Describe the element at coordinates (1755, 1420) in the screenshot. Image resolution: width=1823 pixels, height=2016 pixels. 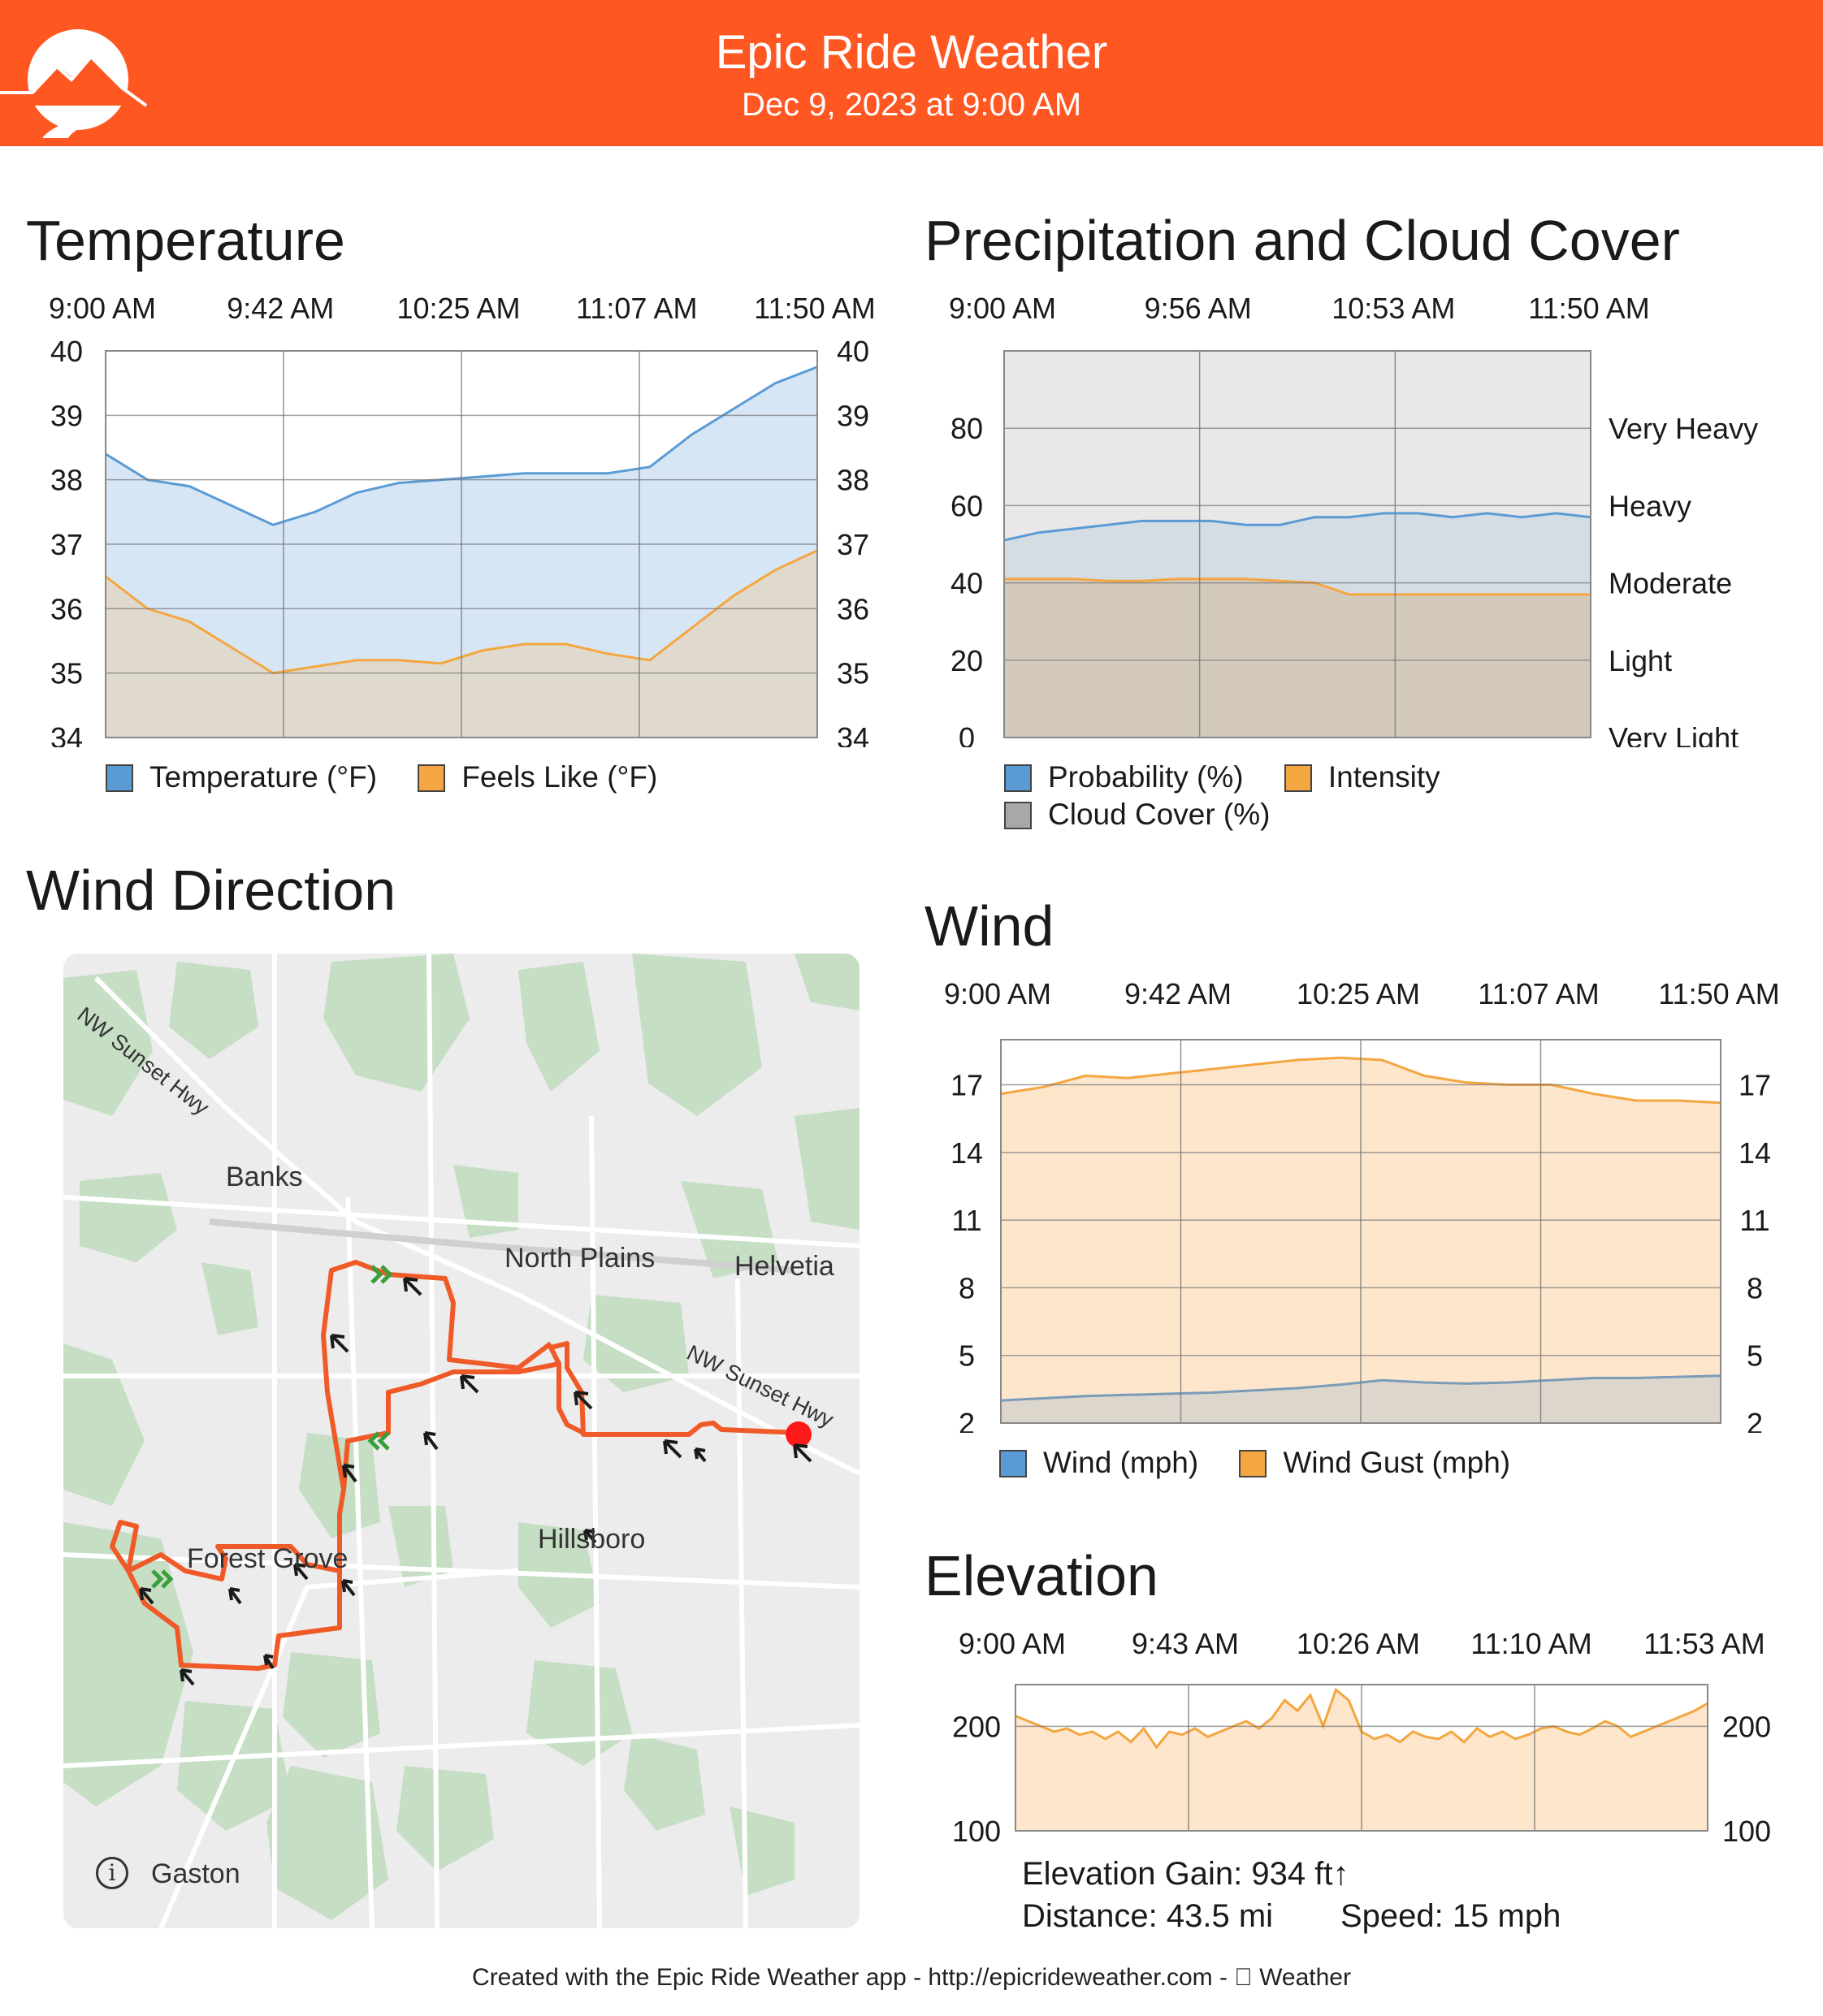
I see `y-tick-label-right: 2` at that location.